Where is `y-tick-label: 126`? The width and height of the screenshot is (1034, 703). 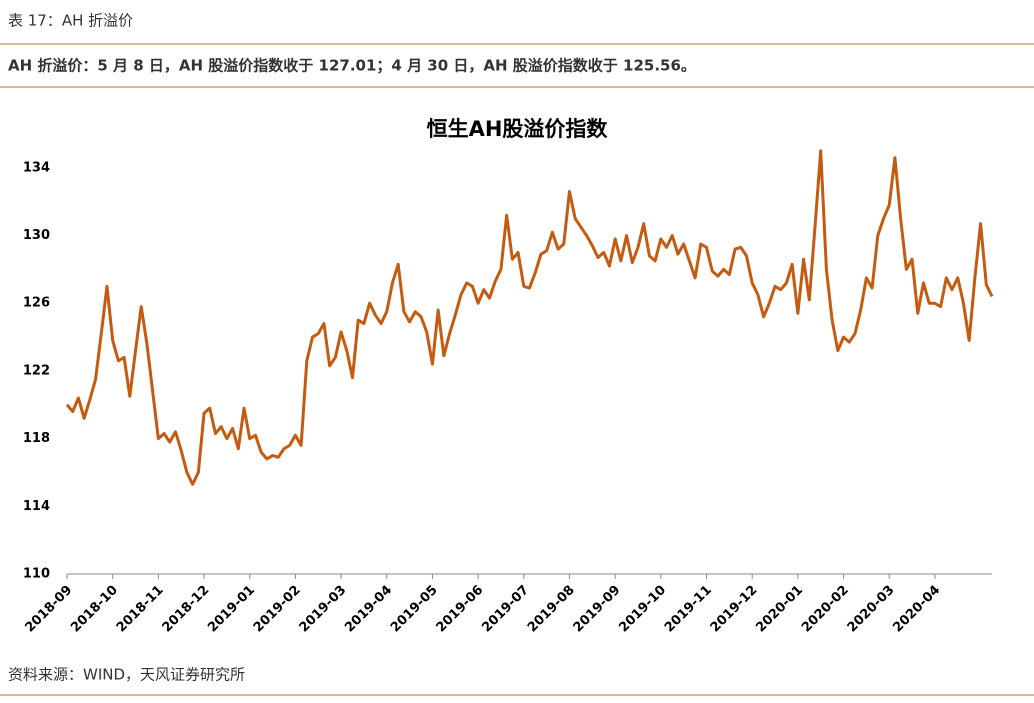 y-tick-label: 126 is located at coordinates (36, 303).